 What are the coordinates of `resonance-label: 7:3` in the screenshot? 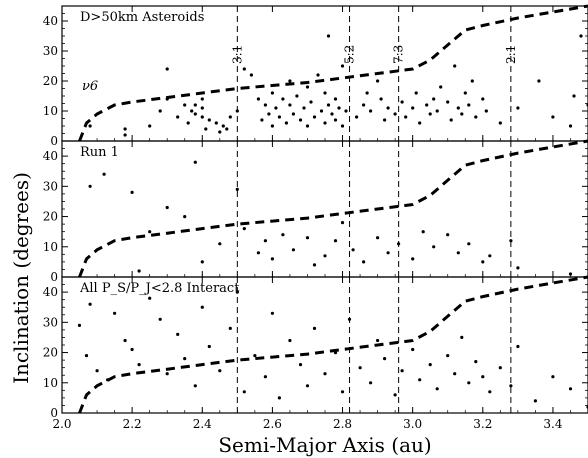 It's located at (399, 54).